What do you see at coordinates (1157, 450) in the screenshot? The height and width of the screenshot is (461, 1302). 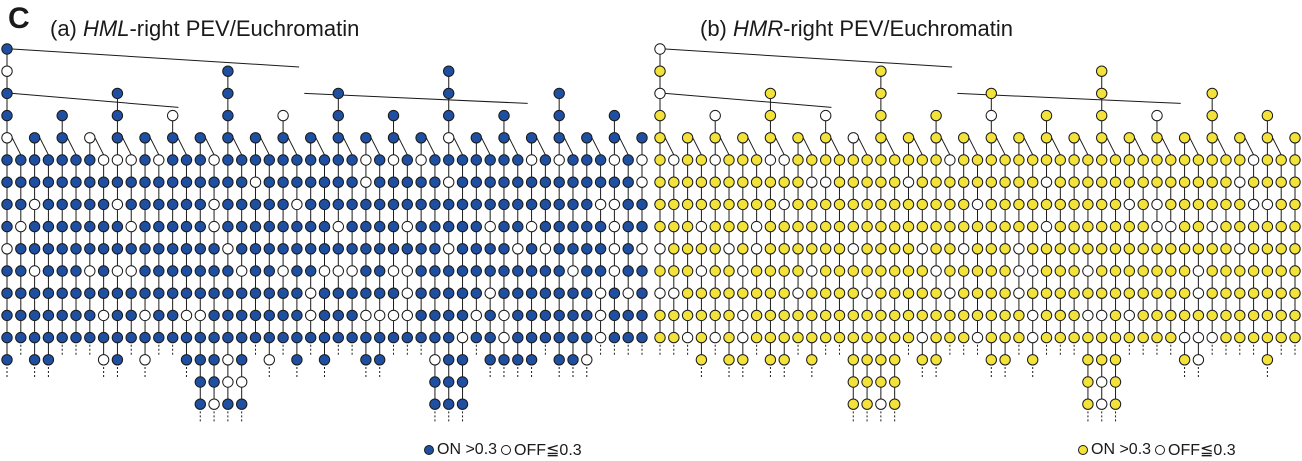 I see `panel-b-legend: ON >0.3 OFF≦0.3` at bounding box center [1157, 450].